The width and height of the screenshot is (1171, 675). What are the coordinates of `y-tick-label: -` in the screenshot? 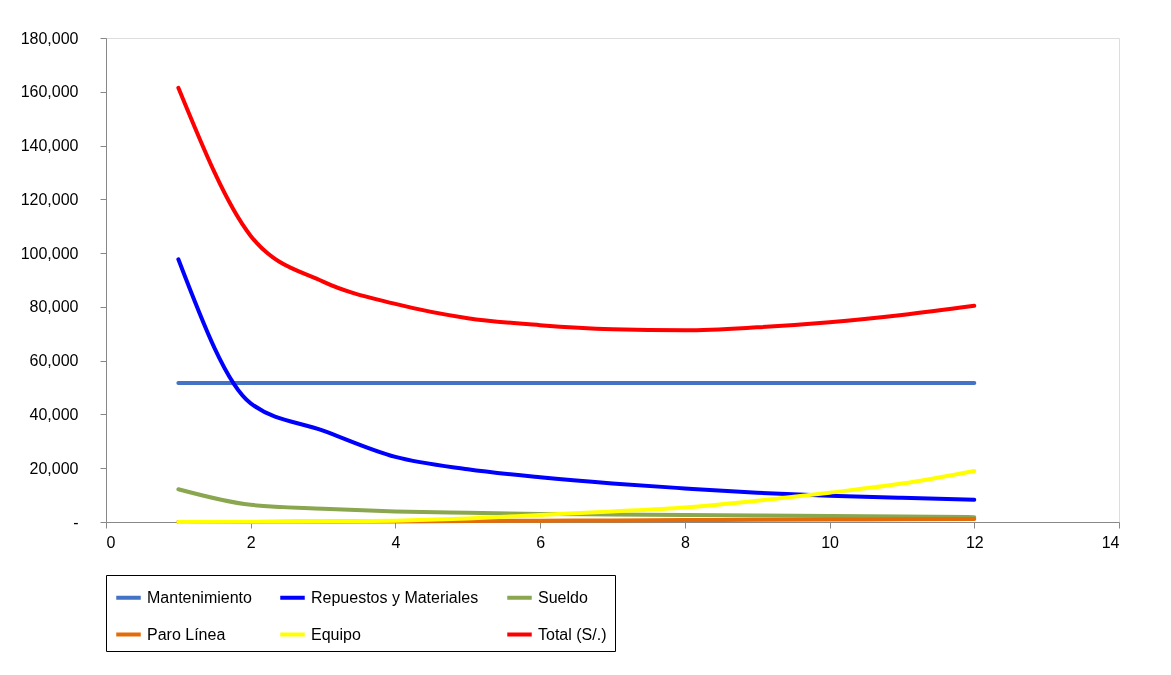 It's located at (76, 522).